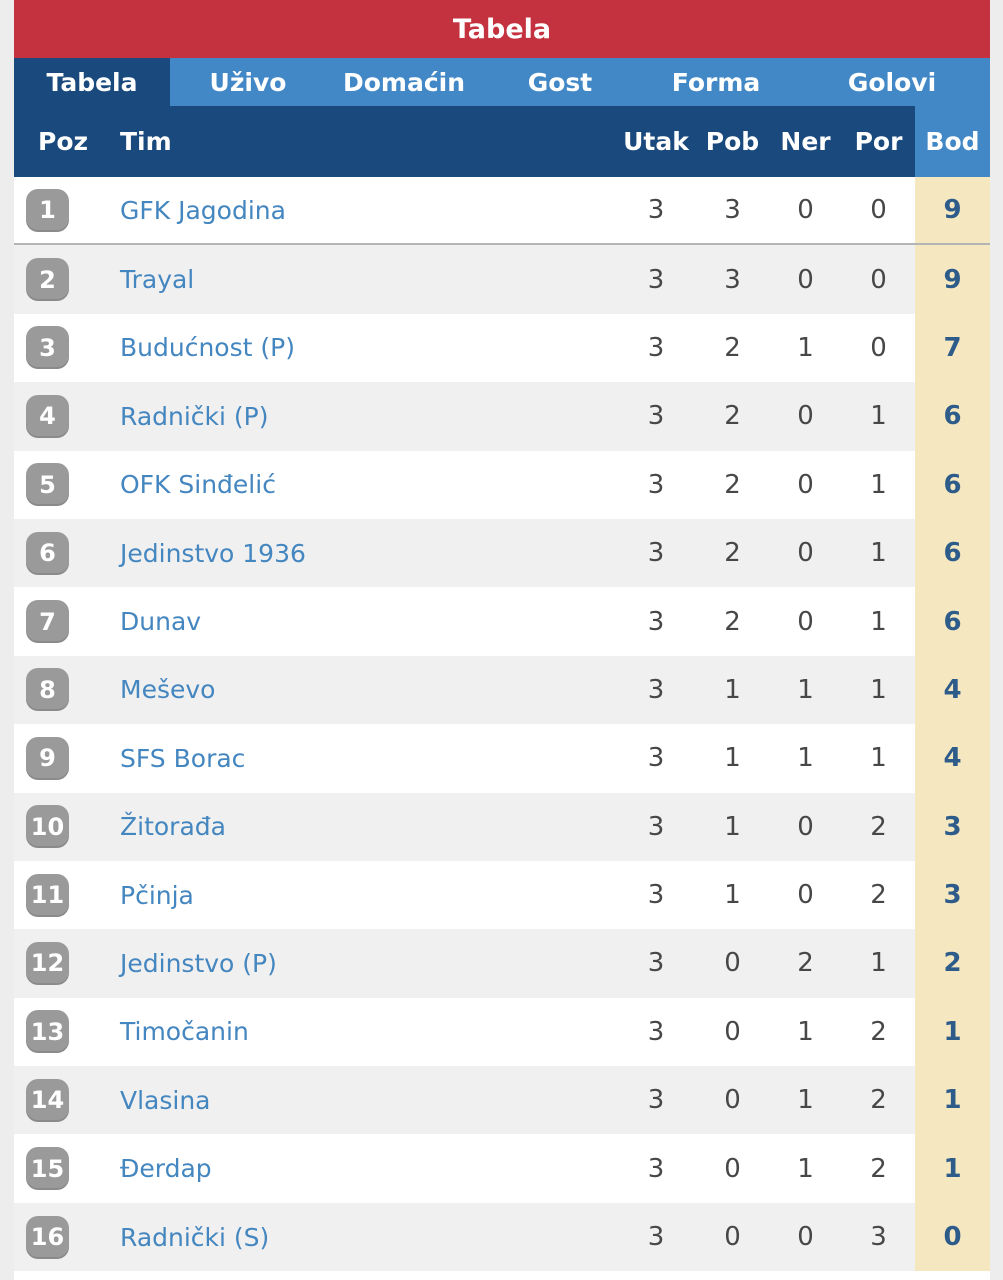 This screenshot has height=1280, width=1003. I want to click on stat-pob: 2, so click(732, 553).